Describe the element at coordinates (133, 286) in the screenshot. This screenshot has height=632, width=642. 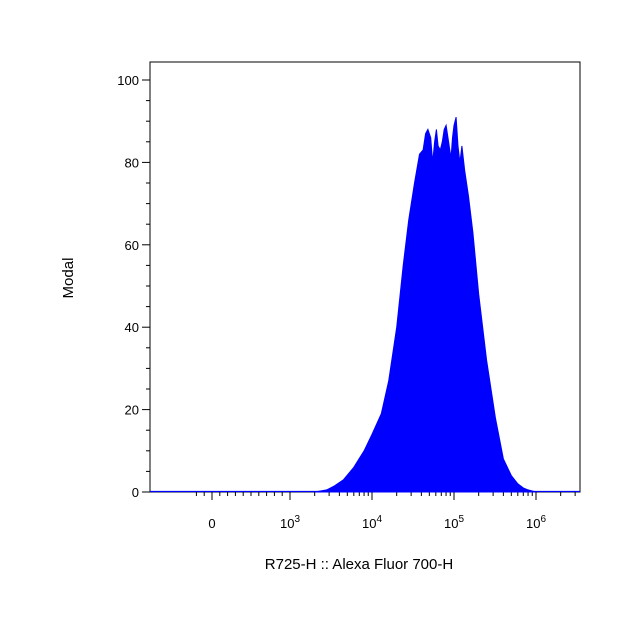
I see `y-axis: 0 20 40 60 80 100` at that location.